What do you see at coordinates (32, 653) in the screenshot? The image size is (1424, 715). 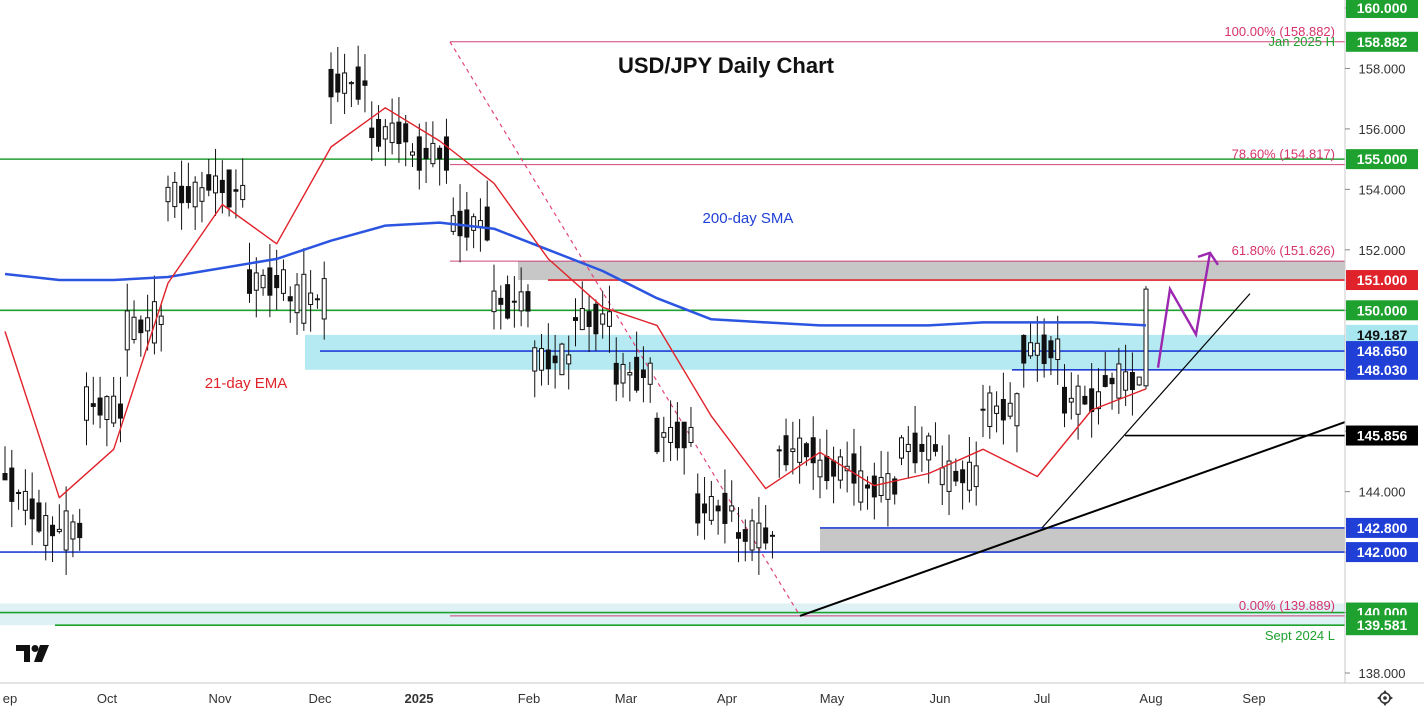 I see `tradingview-logo-icon` at bounding box center [32, 653].